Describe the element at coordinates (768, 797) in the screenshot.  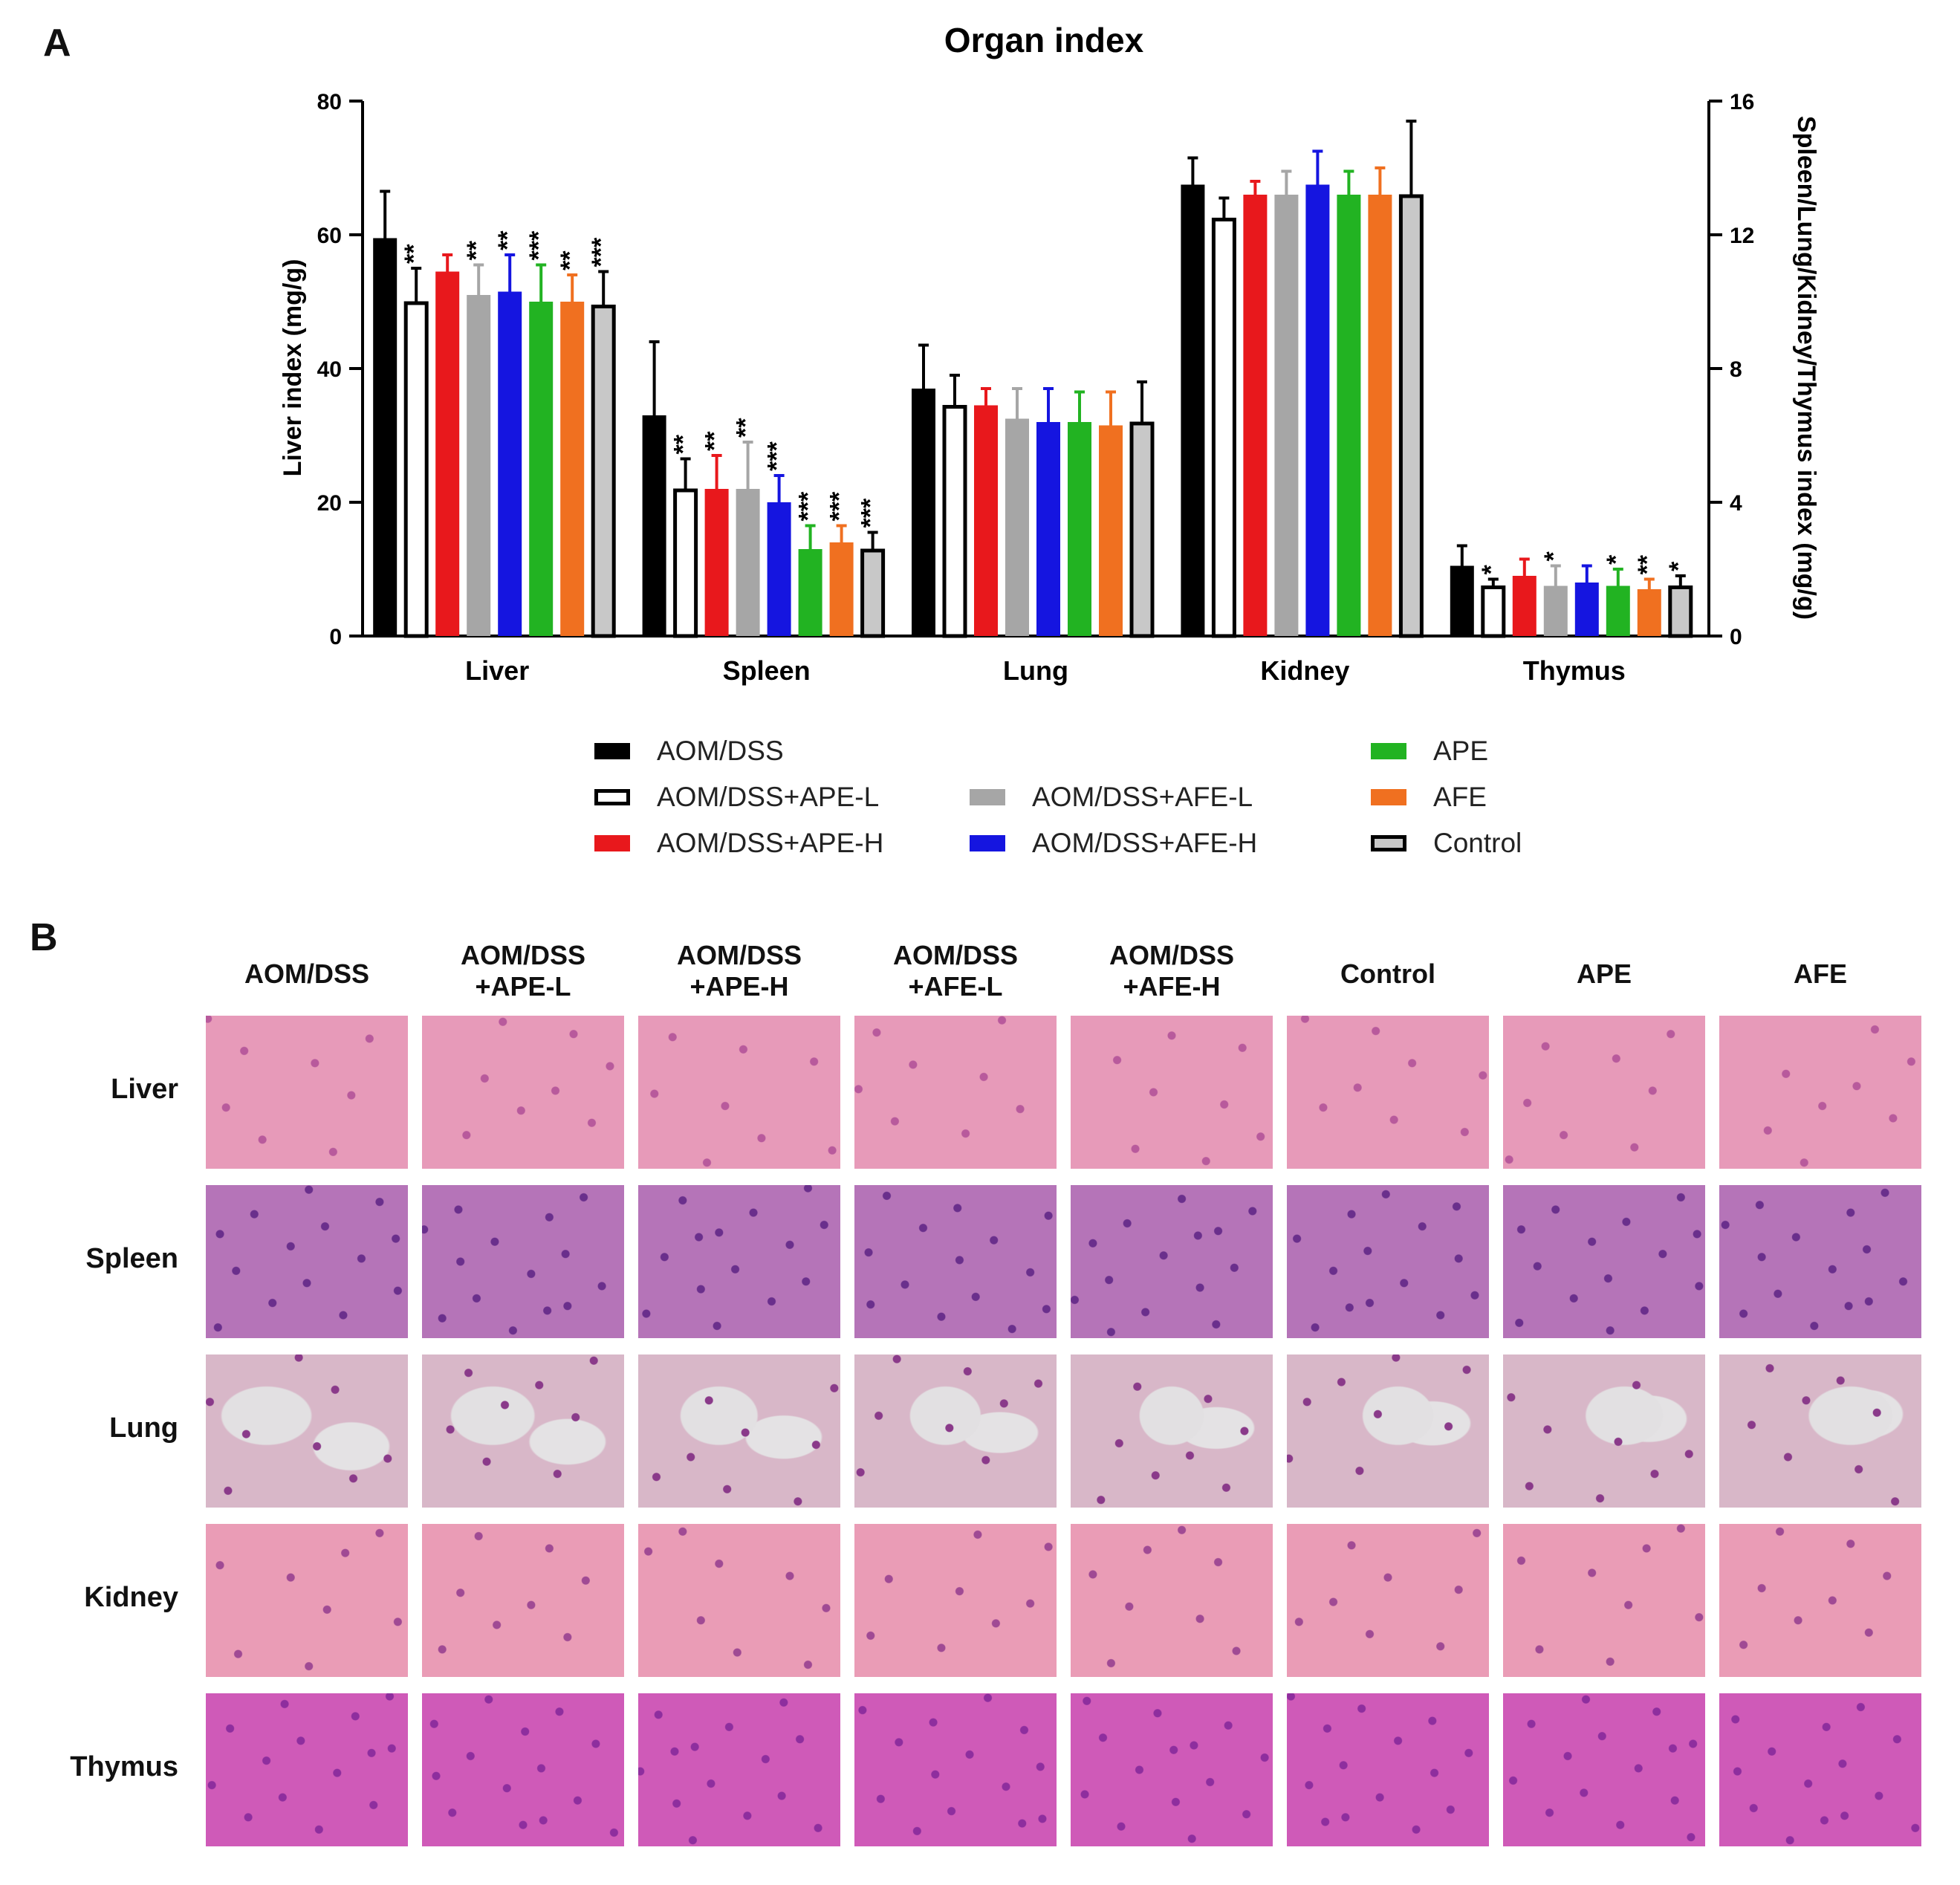
I see `legend-label: AOM/DSS+APE-L` at that location.